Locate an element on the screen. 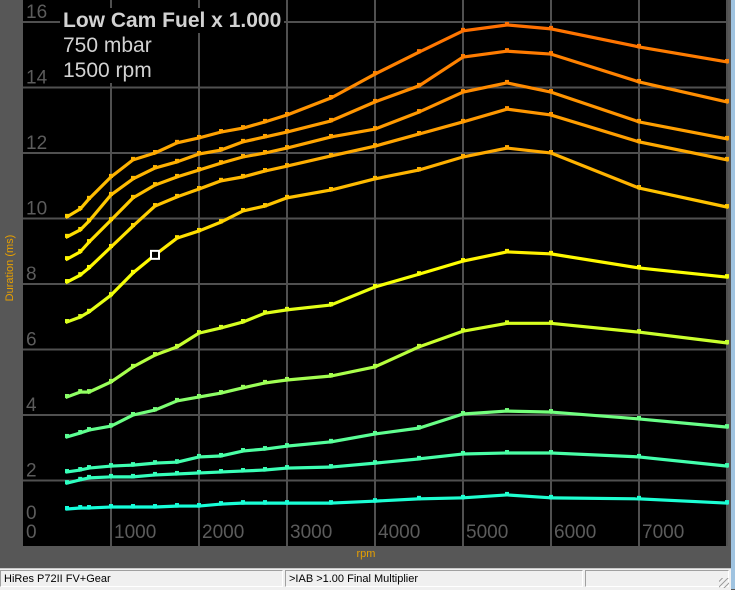 This screenshot has width=735, height=590. status-pane-multiplier: >IAB >1.00 Final Multiplier is located at coordinates (434, 578).